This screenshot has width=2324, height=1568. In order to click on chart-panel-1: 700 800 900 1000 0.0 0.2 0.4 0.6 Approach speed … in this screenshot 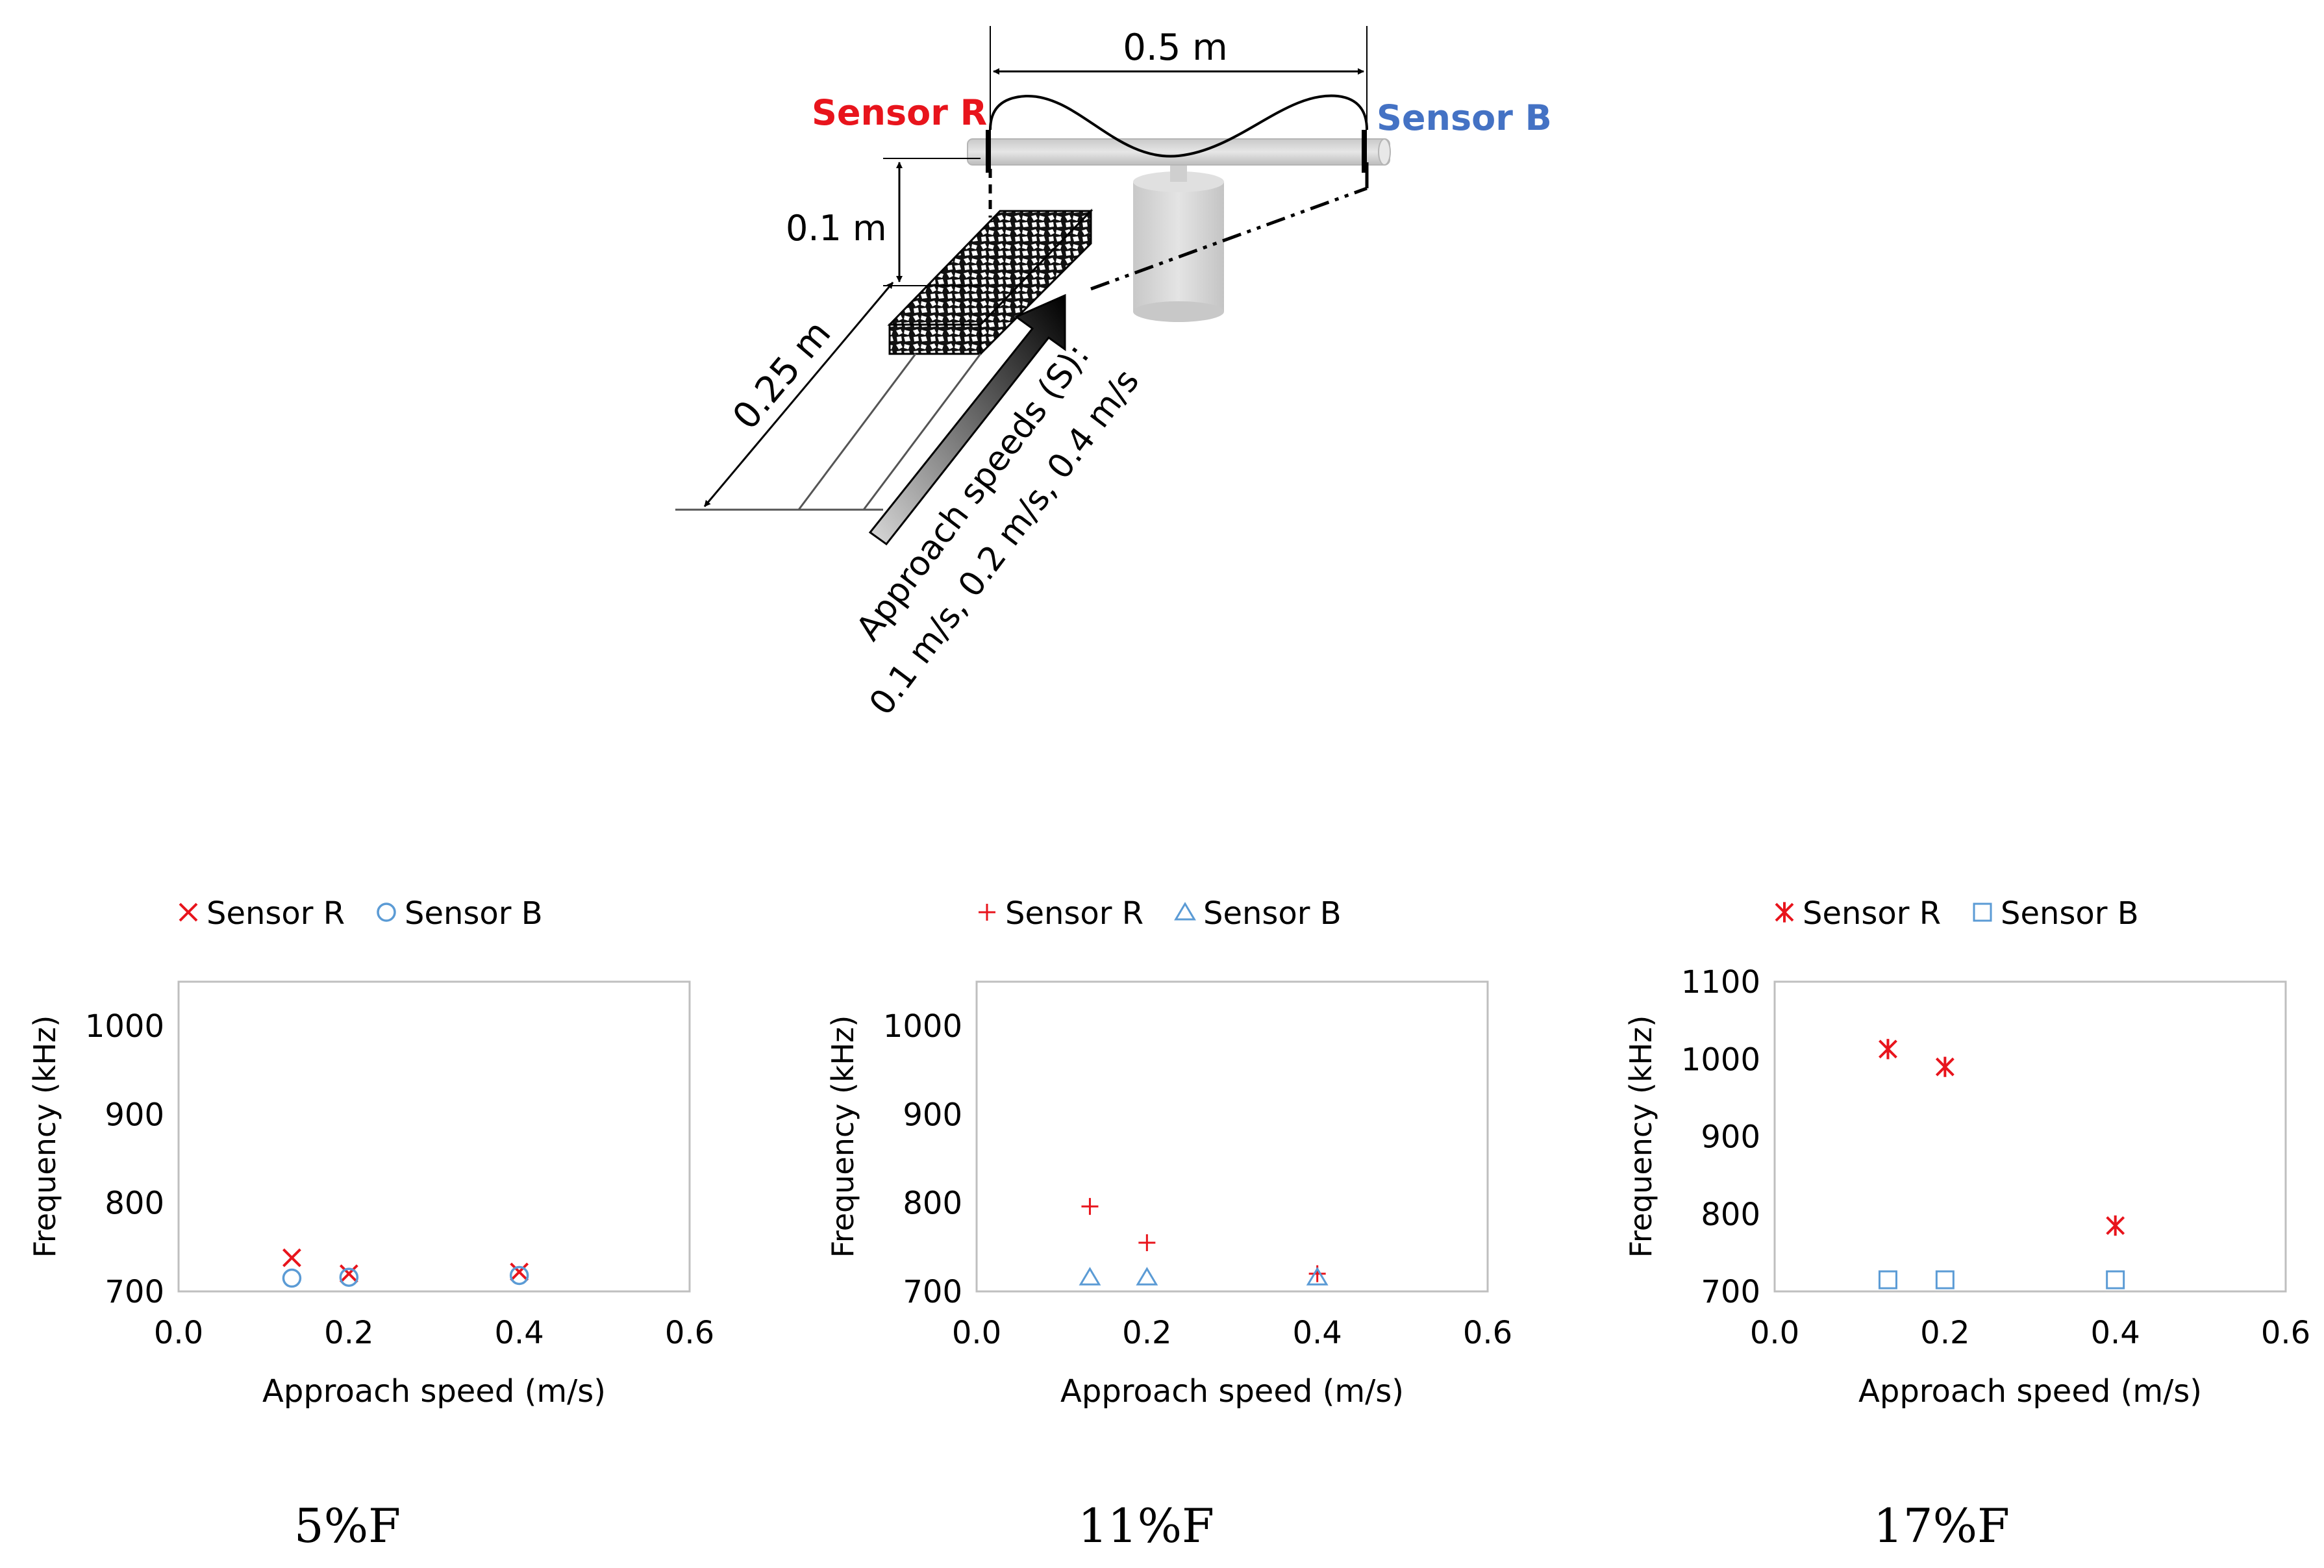, I will do `click(371, 1224)`.